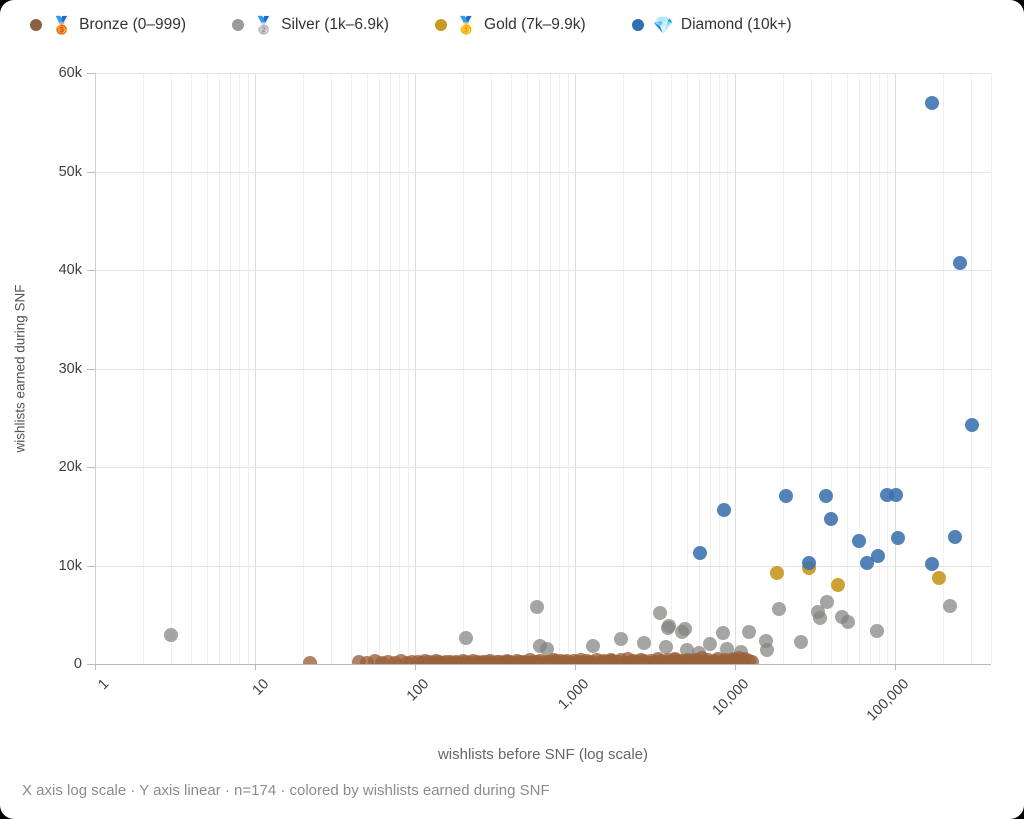 The height and width of the screenshot is (819, 1024). What do you see at coordinates (70, 73) in the screenshot?
I see `y-tick-label: 60k` at bounding box center [70, 73].